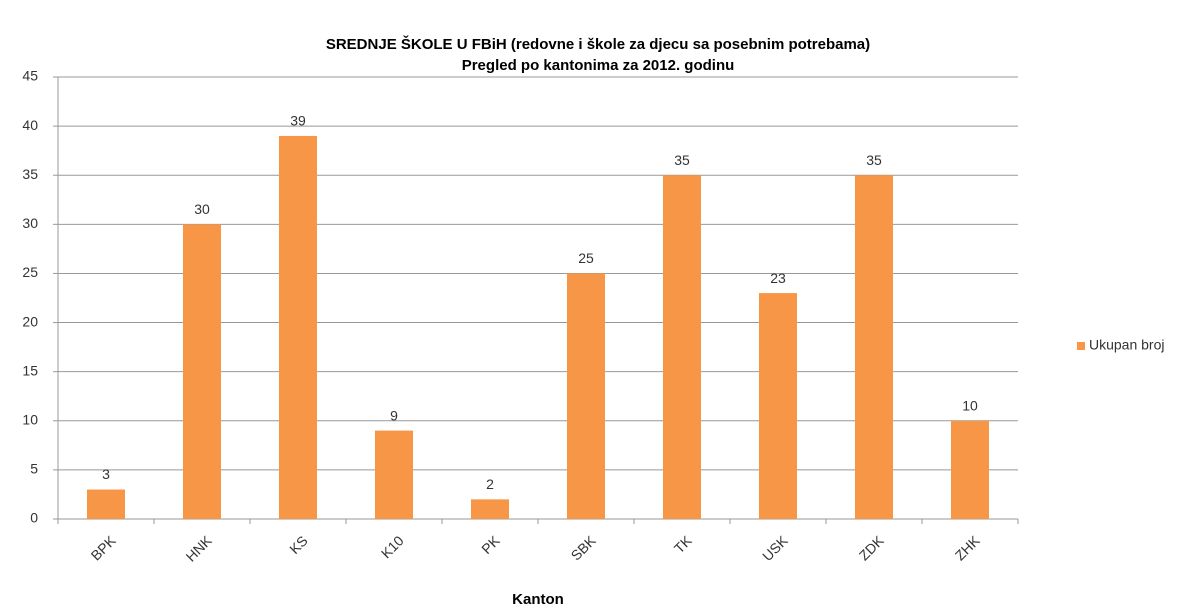 Image resolution: width=1198 pixels, height=609 pixels. What do you see at coordinates (968, 548) in the screenshot?
I see `x-tick-label: ZHK` at bounding box center [968, 548].